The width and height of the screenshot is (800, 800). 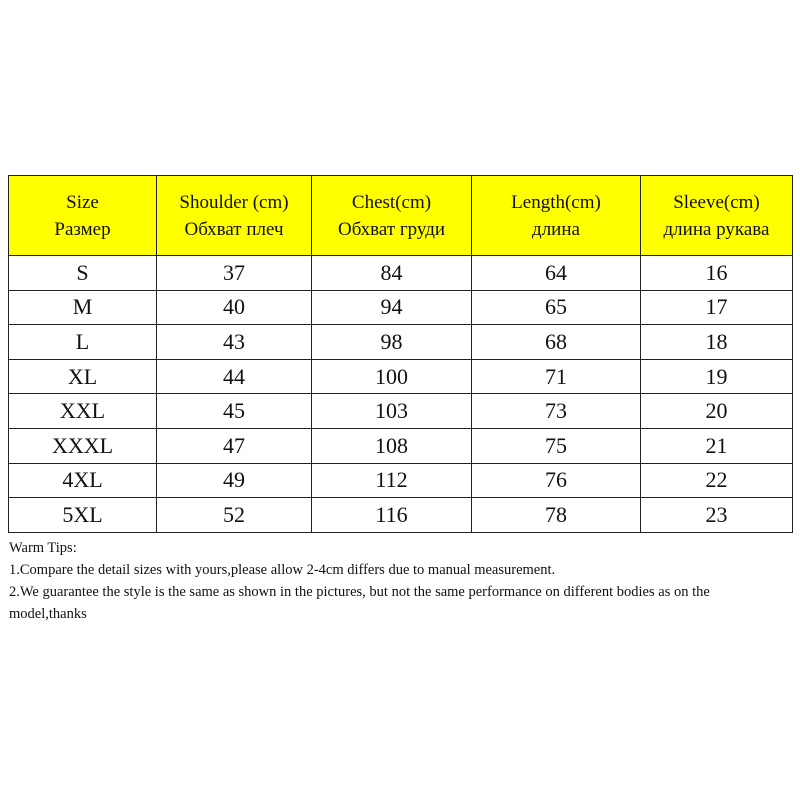 I want to click on table-cell: 17, so click(x=716, y=307).